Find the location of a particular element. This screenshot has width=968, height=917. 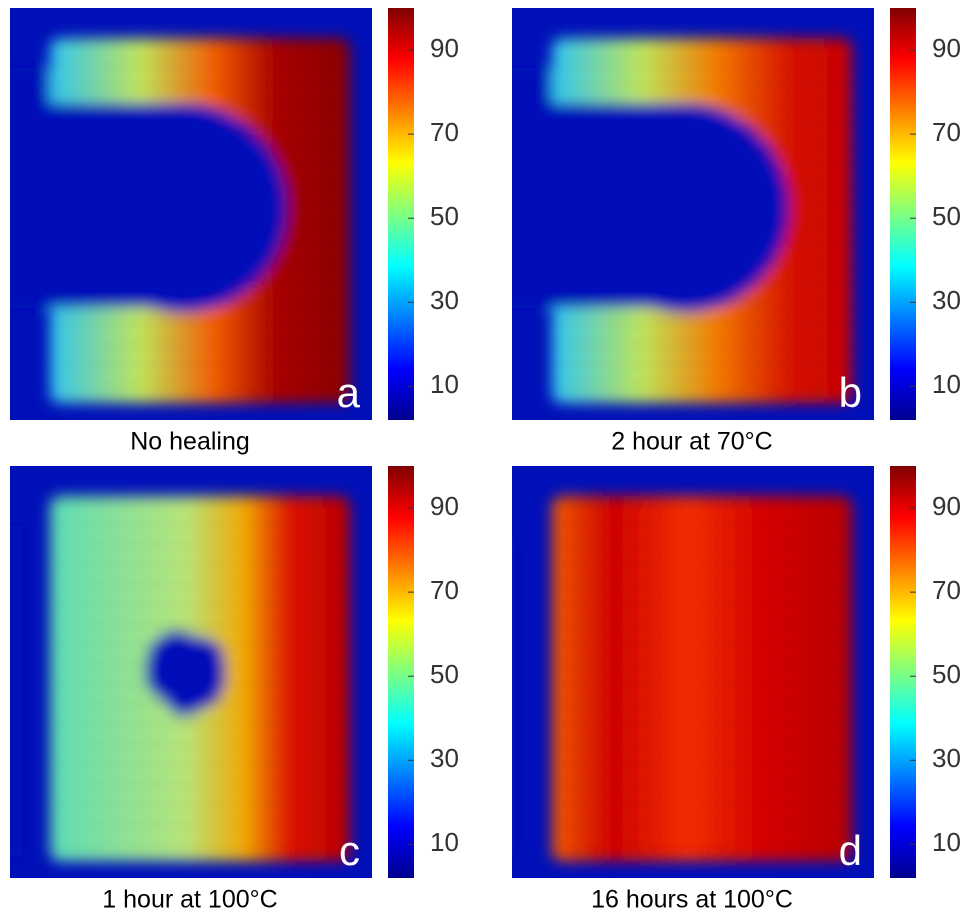

panel-letter: a is located at coordinates (349, 392).